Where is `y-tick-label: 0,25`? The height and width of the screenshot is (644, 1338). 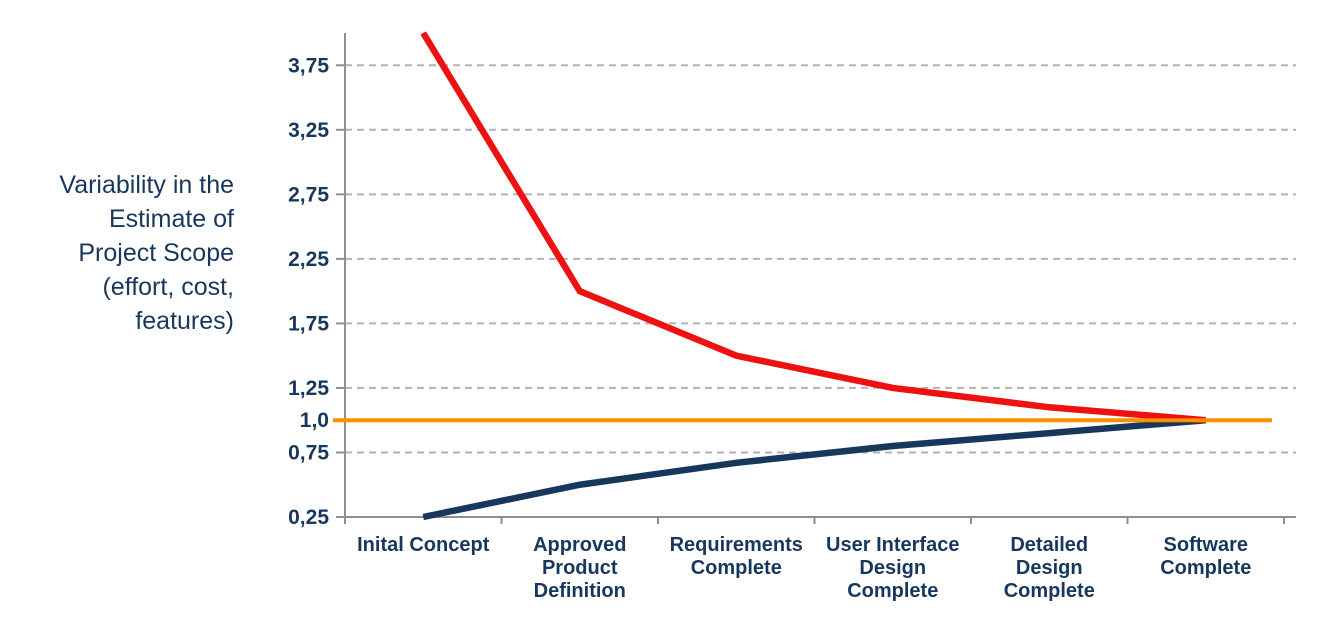 y-tick-label: 0,25 is located at coordinates (308, 517).